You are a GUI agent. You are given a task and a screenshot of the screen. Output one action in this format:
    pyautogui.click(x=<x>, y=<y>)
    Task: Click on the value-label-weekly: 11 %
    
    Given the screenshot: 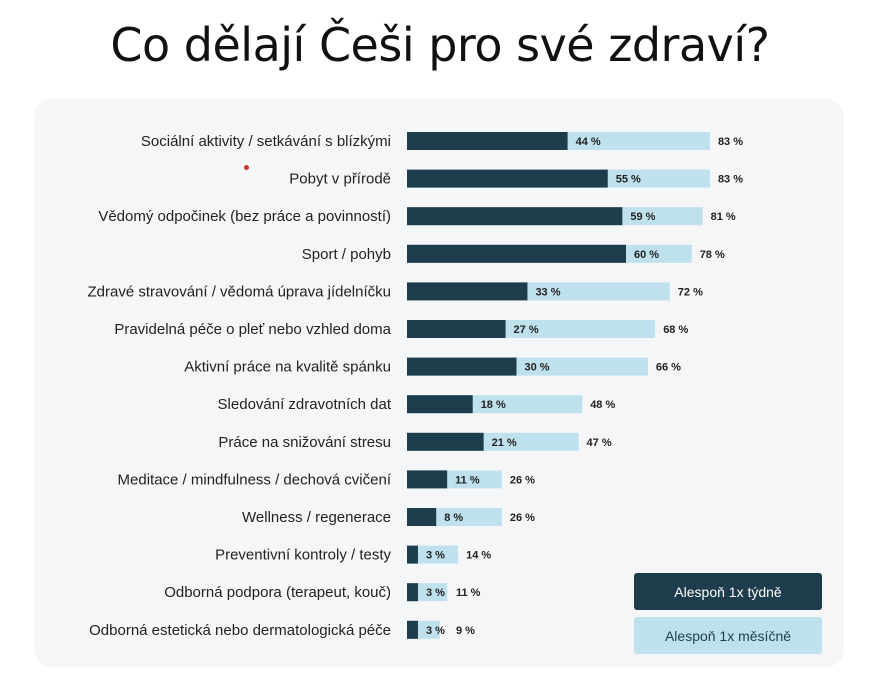 What is the action you would take?
    pyautogui.click(x=467, y=480)
    